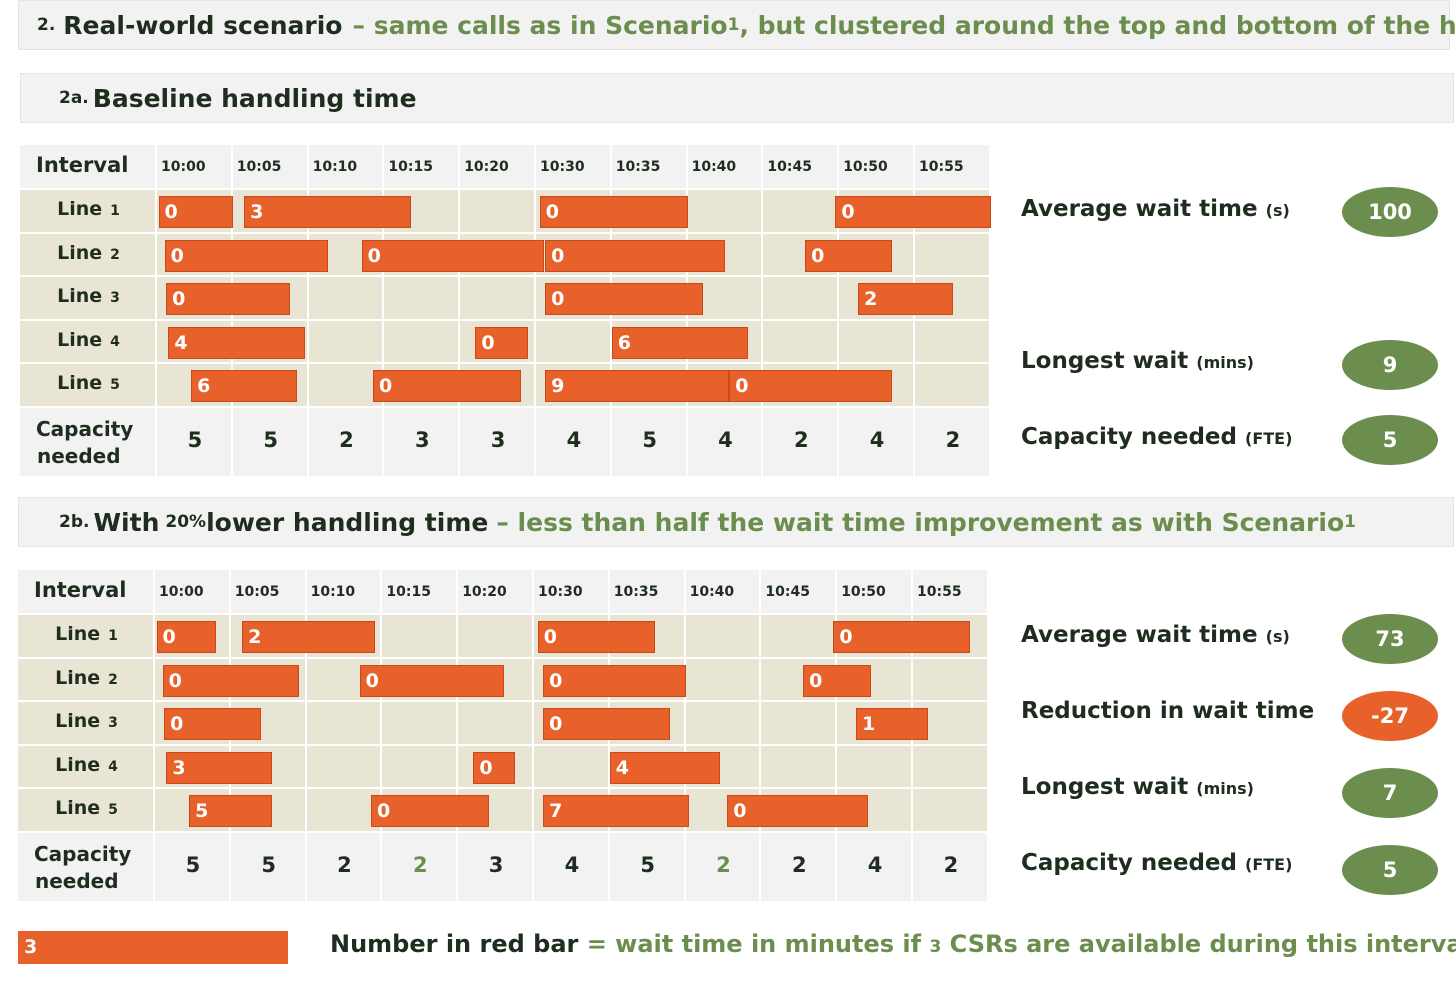 This screenshot has width=1456, height=991. What do you see at coordinates (88, 253) in the screenshot?
I see `table-a-line-label: Line 2` at bounding box center [88, 253].